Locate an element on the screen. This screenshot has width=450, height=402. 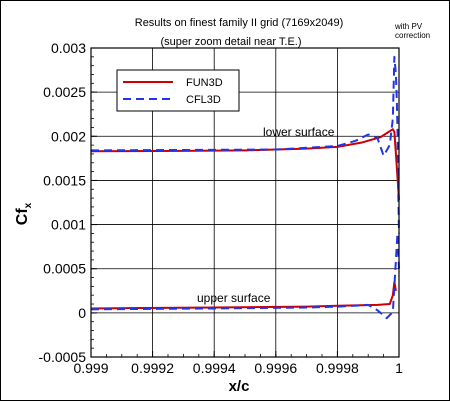
annotation-lower-surface: lower surface is located at coordinates (299, 132).